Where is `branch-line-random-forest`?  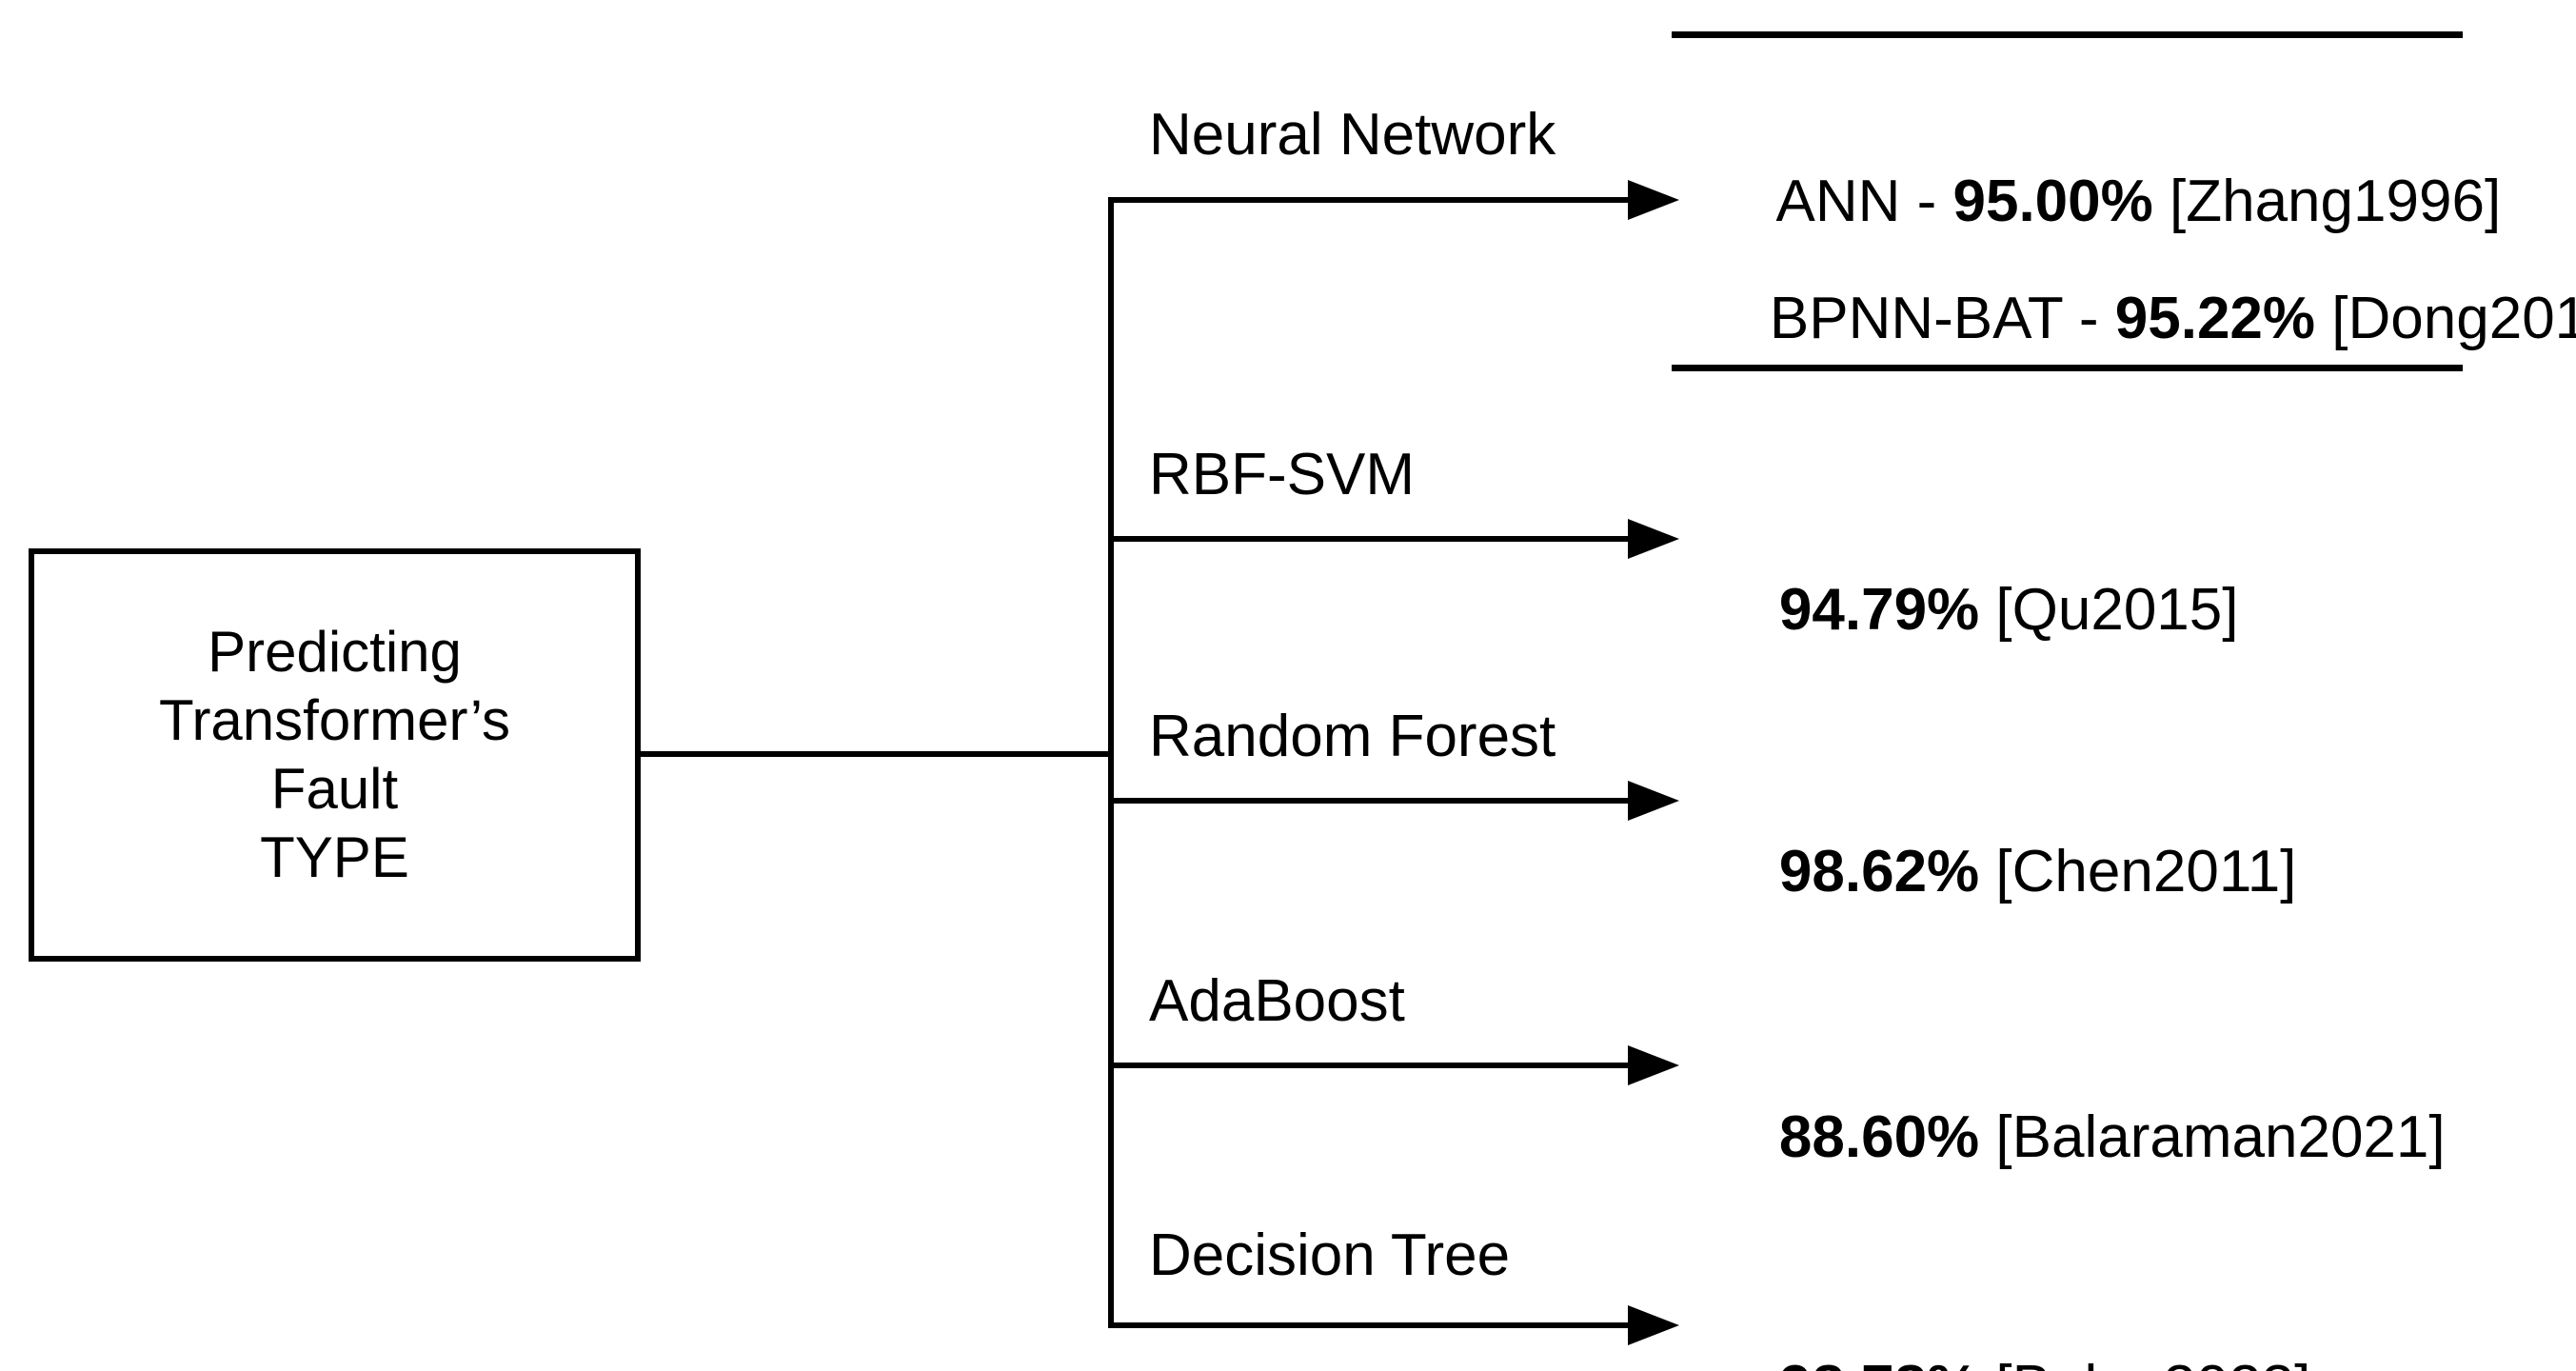 branch-line-random-forest is located at coordinates (1368, 801).